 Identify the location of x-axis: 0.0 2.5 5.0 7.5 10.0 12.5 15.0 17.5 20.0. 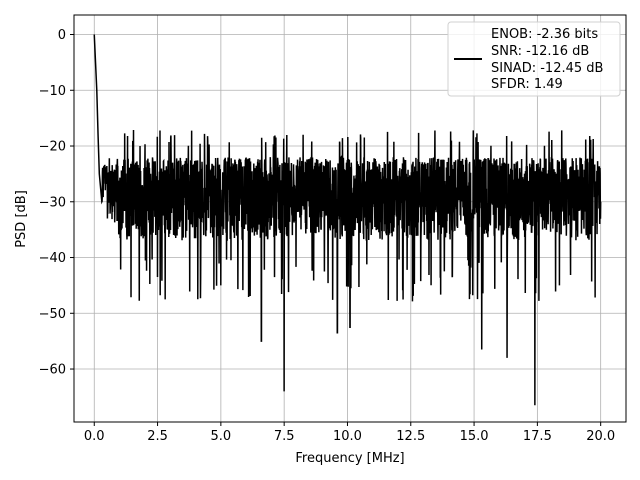
(349, 433).